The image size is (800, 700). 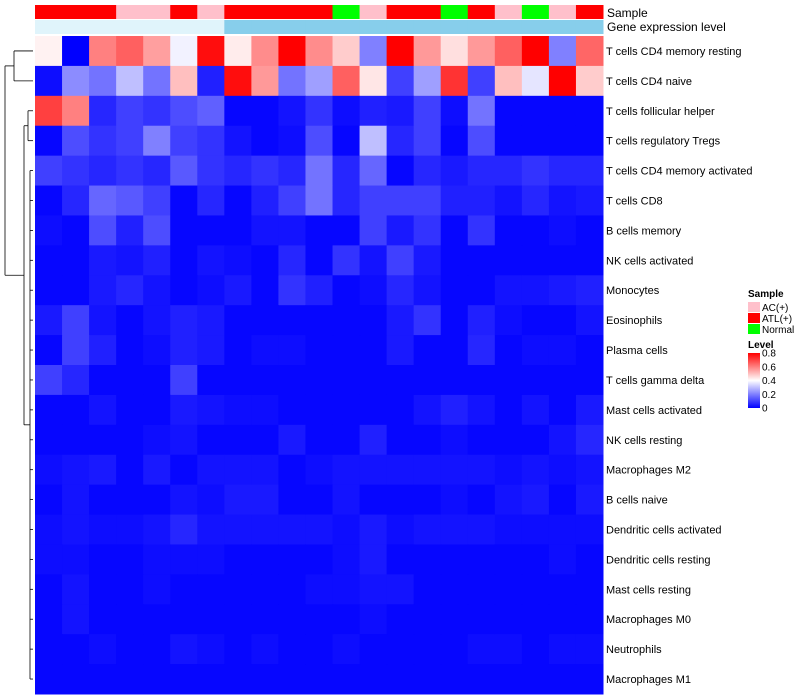 What do you see at coordinates (634, 202) in the screenshot?
I see `row-label: T cells CD8` at bounding box center [634, 202].